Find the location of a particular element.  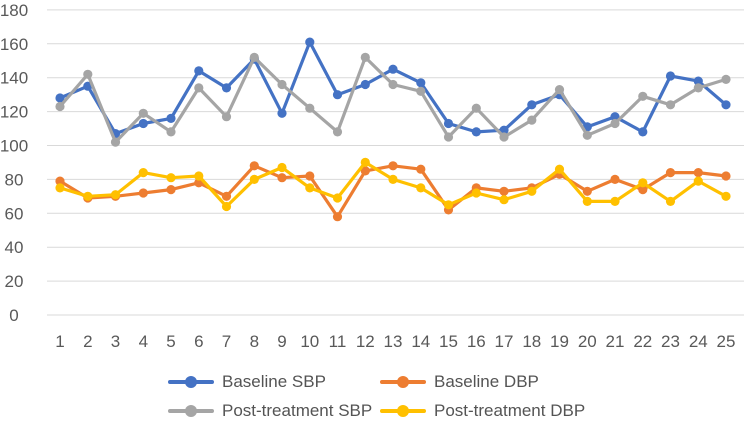

series-line-baseline-dbp is located at coordinates (393, 191).